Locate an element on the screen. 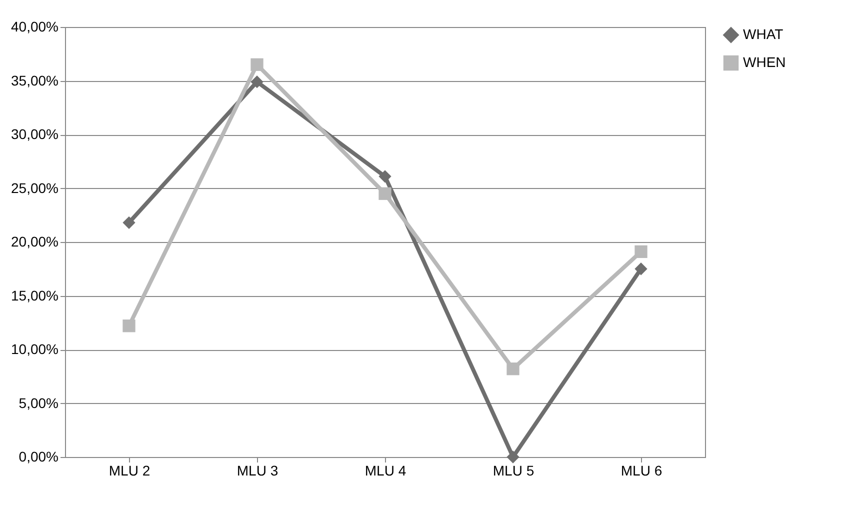 The height and width of the screenshot is (532, 853). y-tick-label: 35,00% is located at coordinates (34, 80).